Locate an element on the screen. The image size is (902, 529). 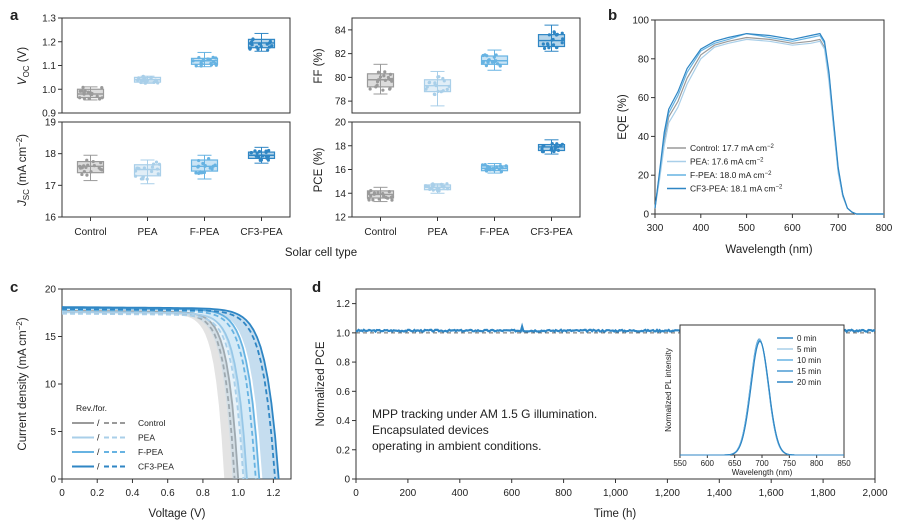
pce-xtick-label-2: F-PEA is located at coordinates (495, 232).